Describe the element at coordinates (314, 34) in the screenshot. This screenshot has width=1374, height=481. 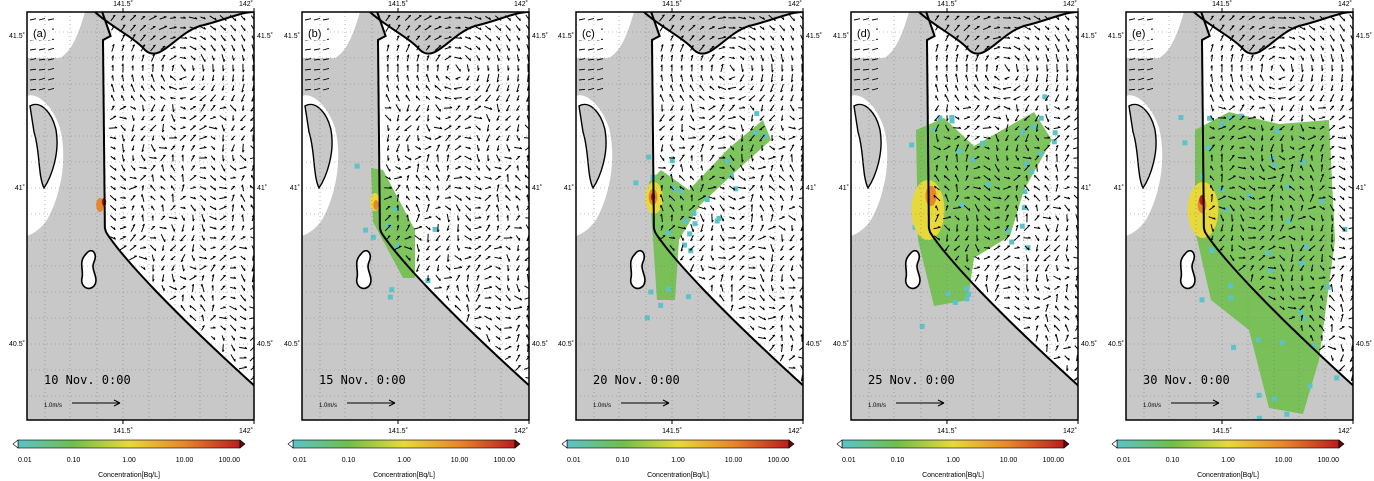
I see `panel-label: (b)` at that location.